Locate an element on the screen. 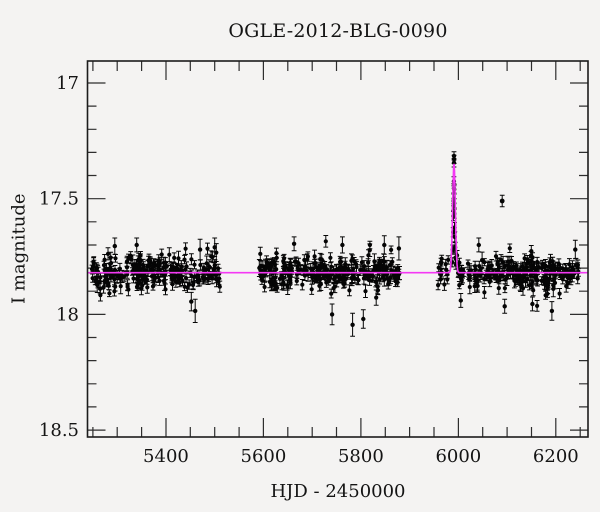  y-tick-label: 17.5 is located at coordinates (59, 199).